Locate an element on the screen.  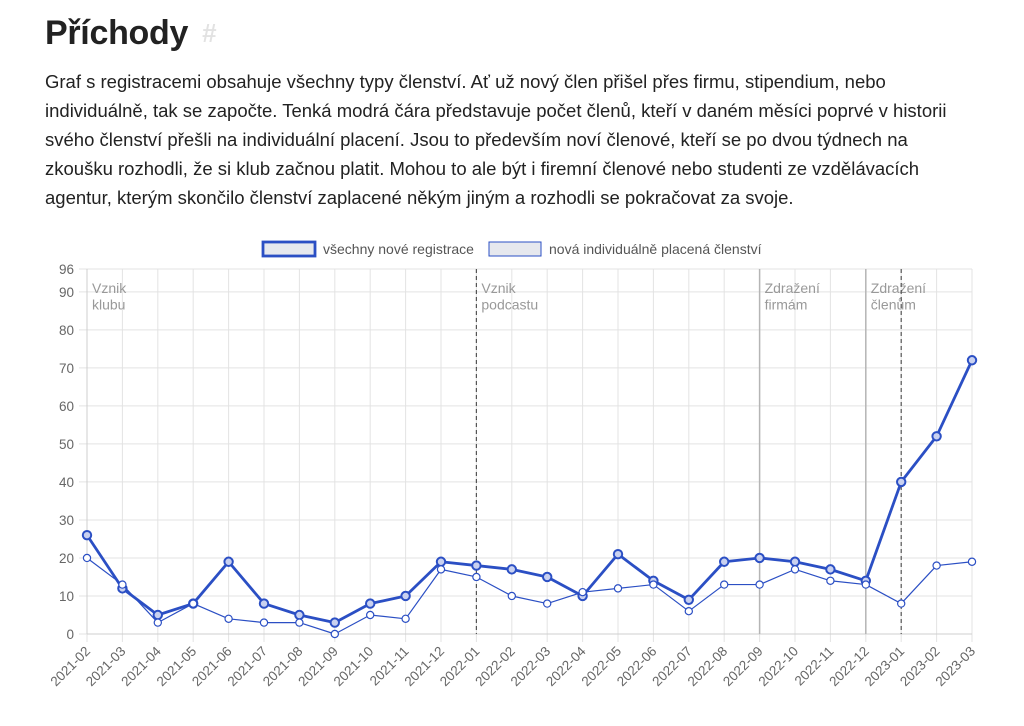
x-tick-label: 2023-03 is located at coordinates (955, 667).